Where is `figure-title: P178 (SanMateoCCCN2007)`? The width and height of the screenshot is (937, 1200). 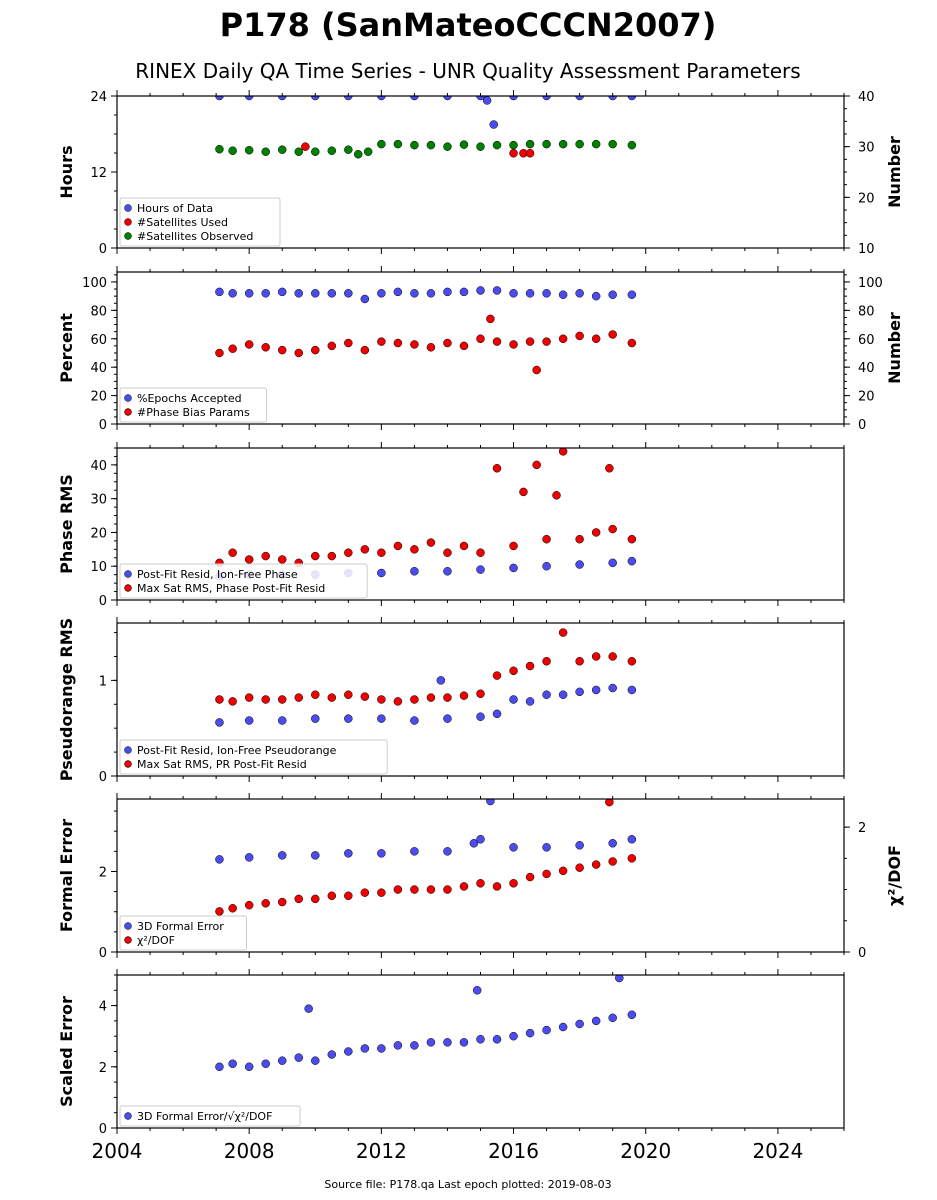 figure-title: P178 (SanMateoCCCN2007) is located at coordinates (468, 25).